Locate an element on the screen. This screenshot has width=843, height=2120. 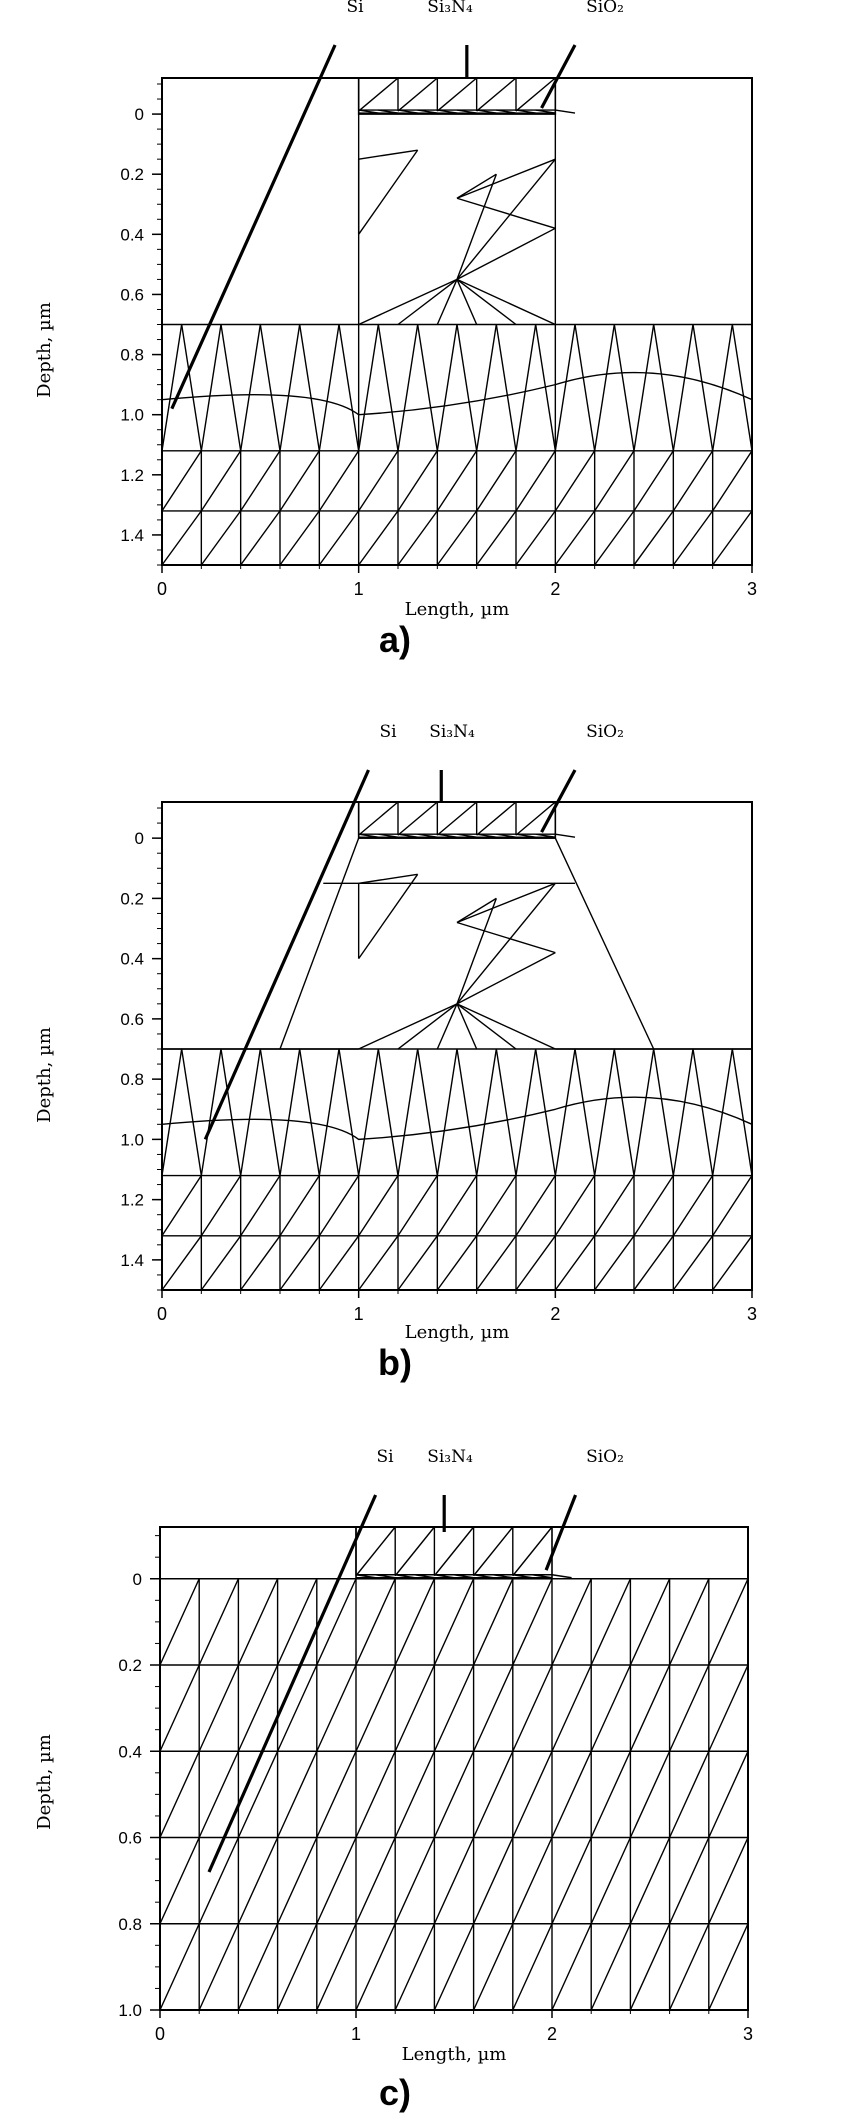
pointer-si is located at coordinates (253, 227).